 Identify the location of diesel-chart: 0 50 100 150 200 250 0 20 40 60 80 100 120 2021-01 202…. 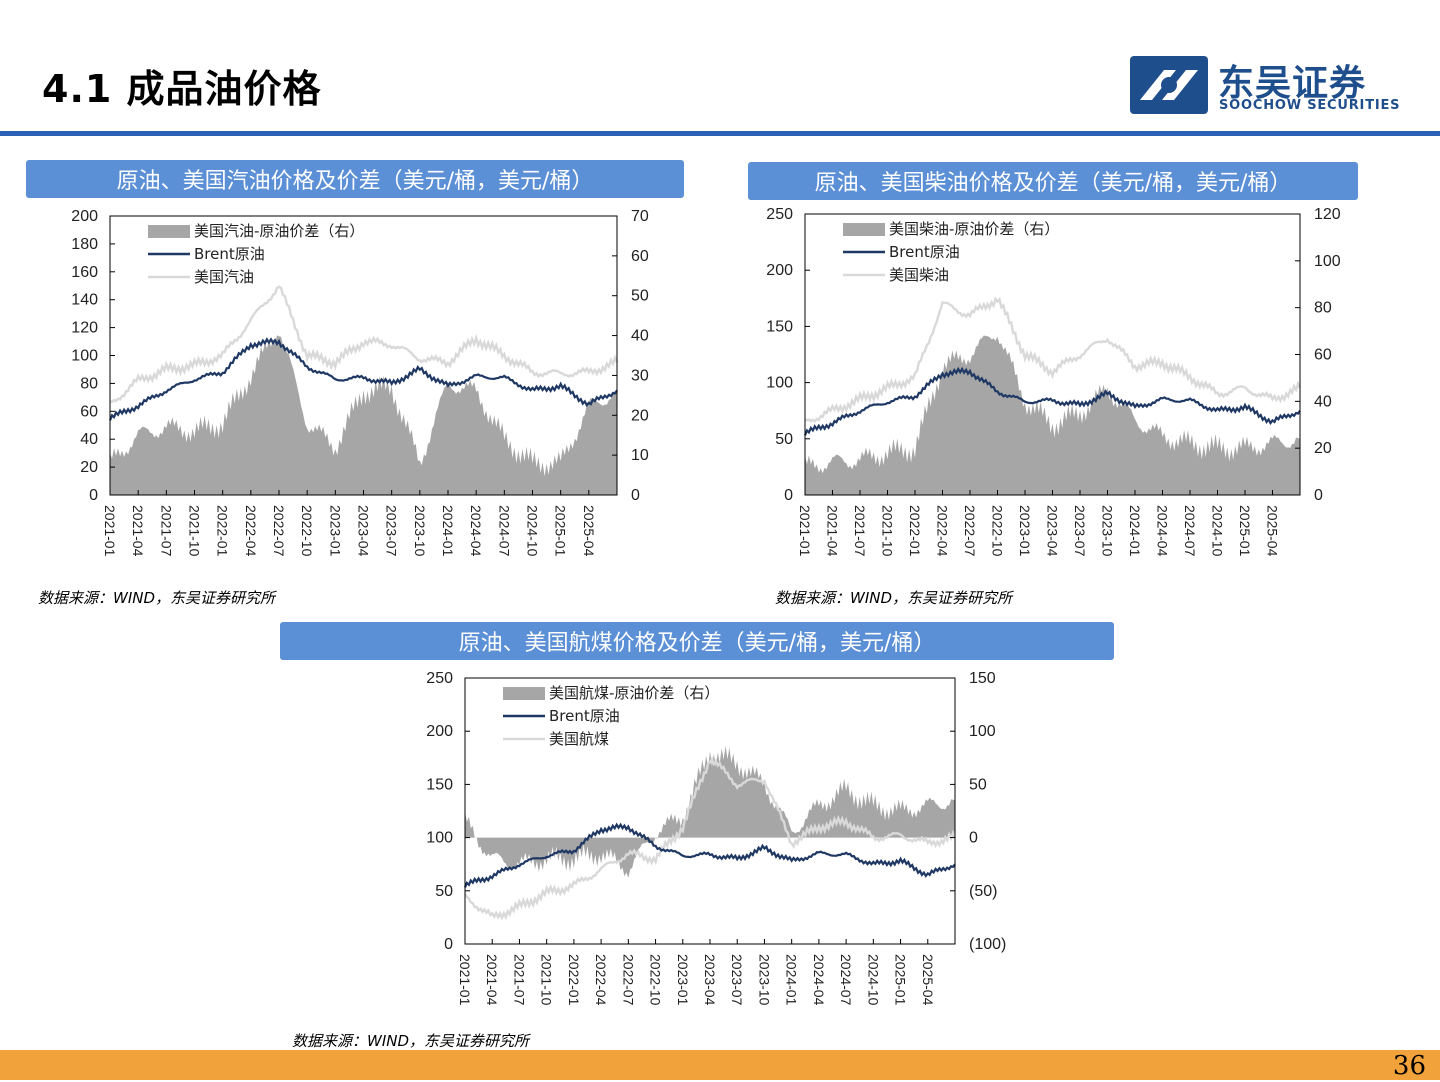
(1045, 390).